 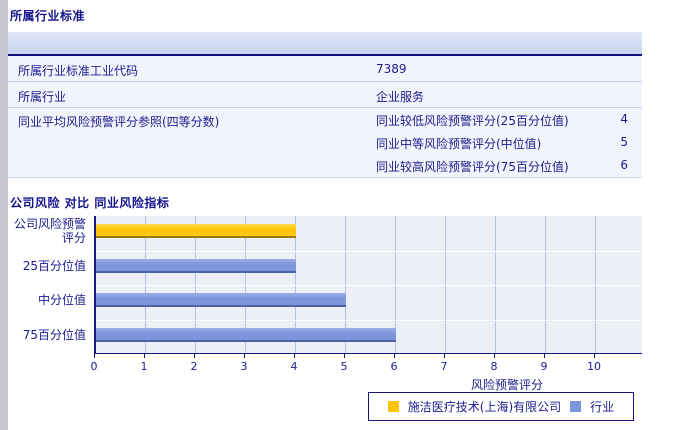 What do you see at coordinates (444, 366) in the screenshot?
I see `tick-label: 7` at bounding box center [444, 366].